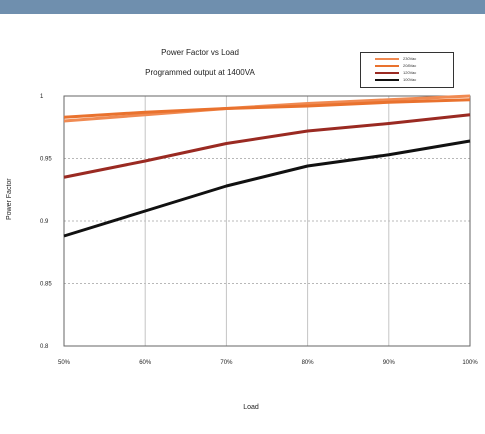  I want to click on x-tick-label: 100%, so click(470, 363).